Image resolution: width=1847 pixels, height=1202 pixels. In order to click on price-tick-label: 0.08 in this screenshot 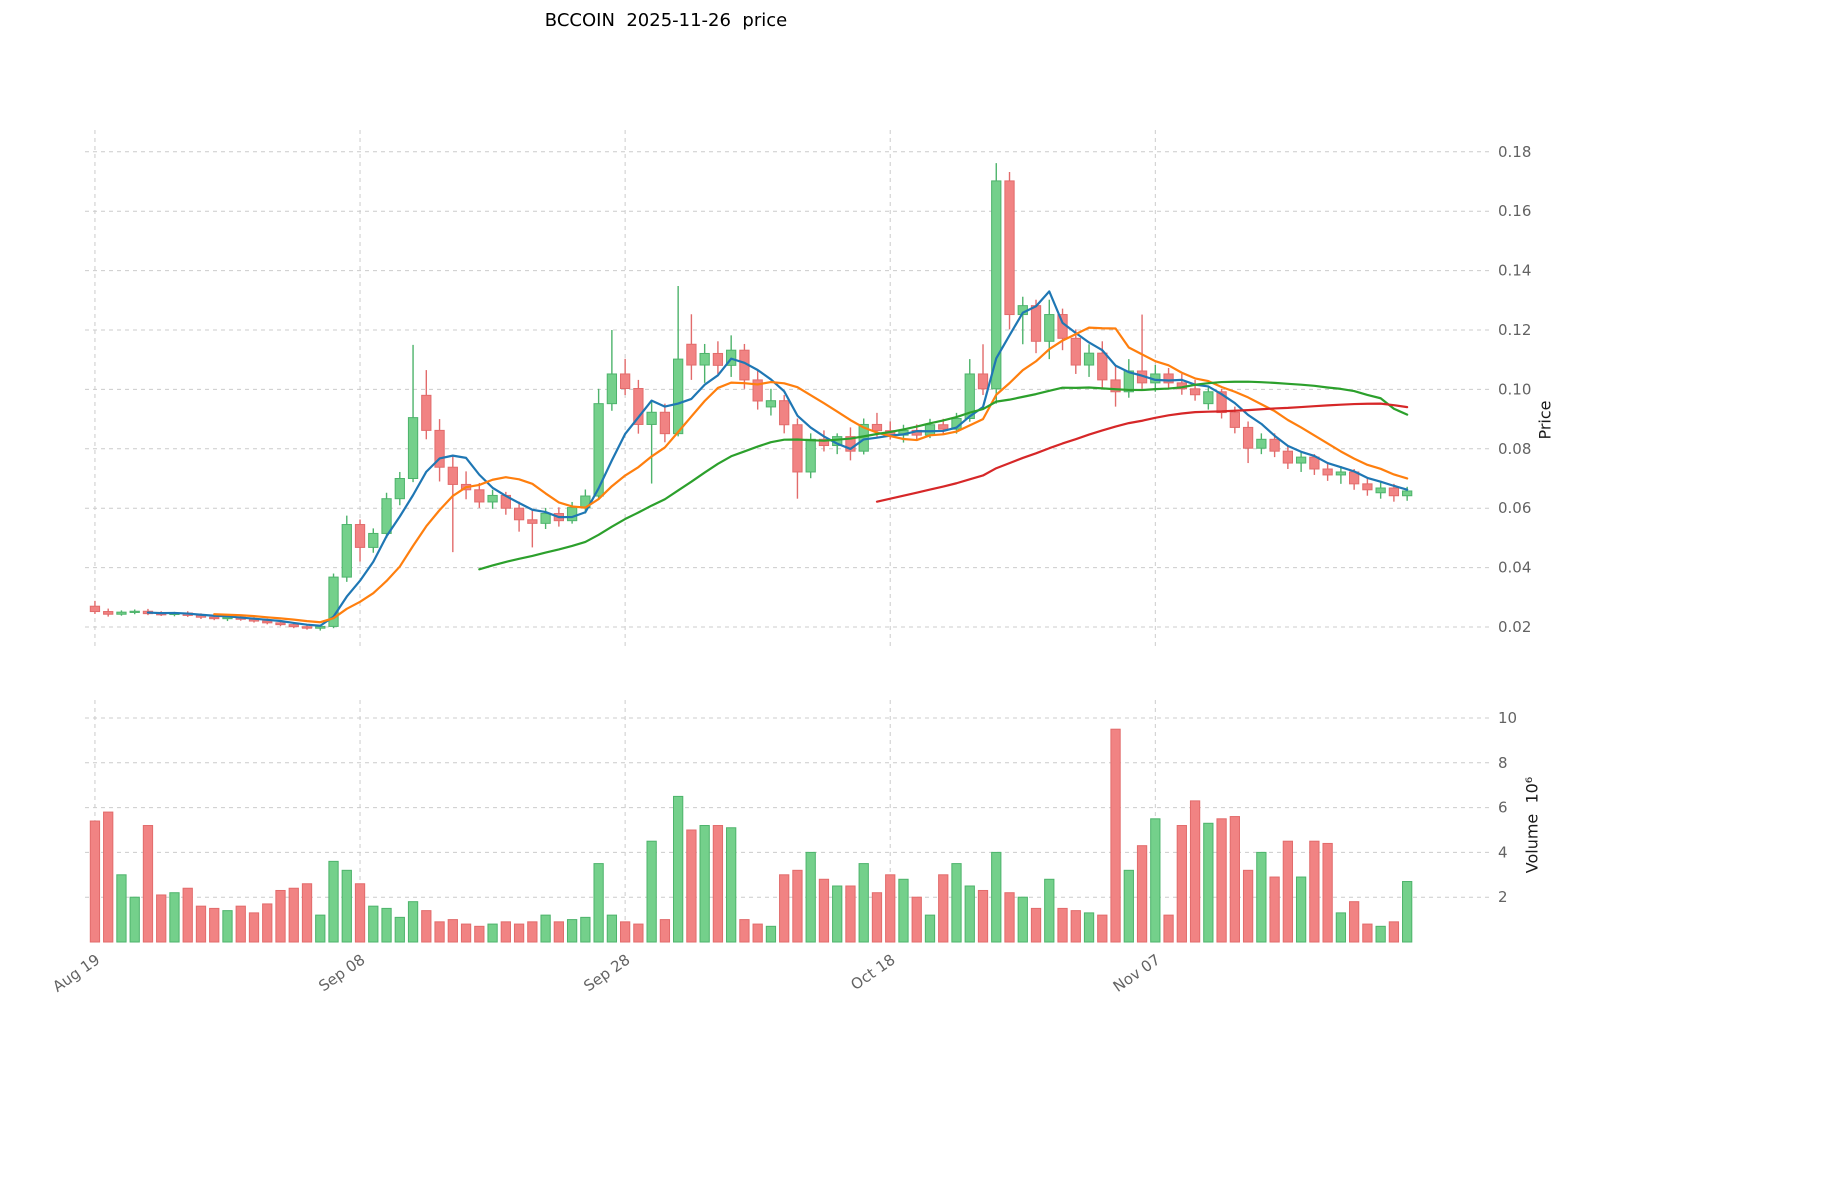, I will do `click(1514, 449)`.